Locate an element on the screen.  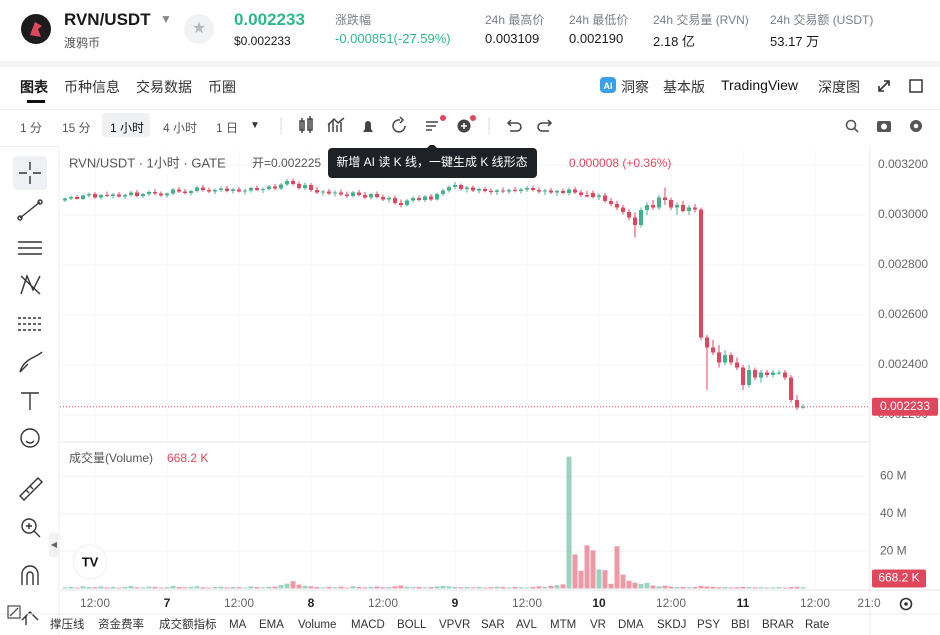
indicator-button: VR is located at coordinates (598, 625).